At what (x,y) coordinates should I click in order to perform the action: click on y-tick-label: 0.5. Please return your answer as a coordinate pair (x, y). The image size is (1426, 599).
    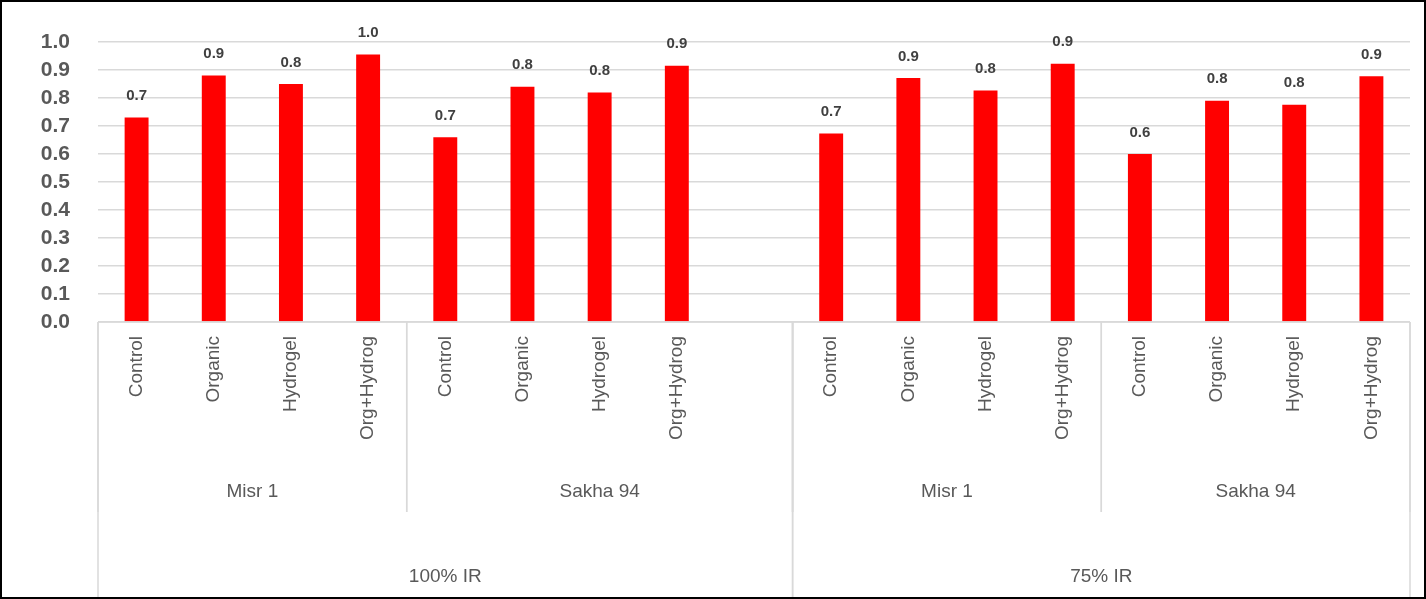
    Looking at the image, I should click on (55, 180).